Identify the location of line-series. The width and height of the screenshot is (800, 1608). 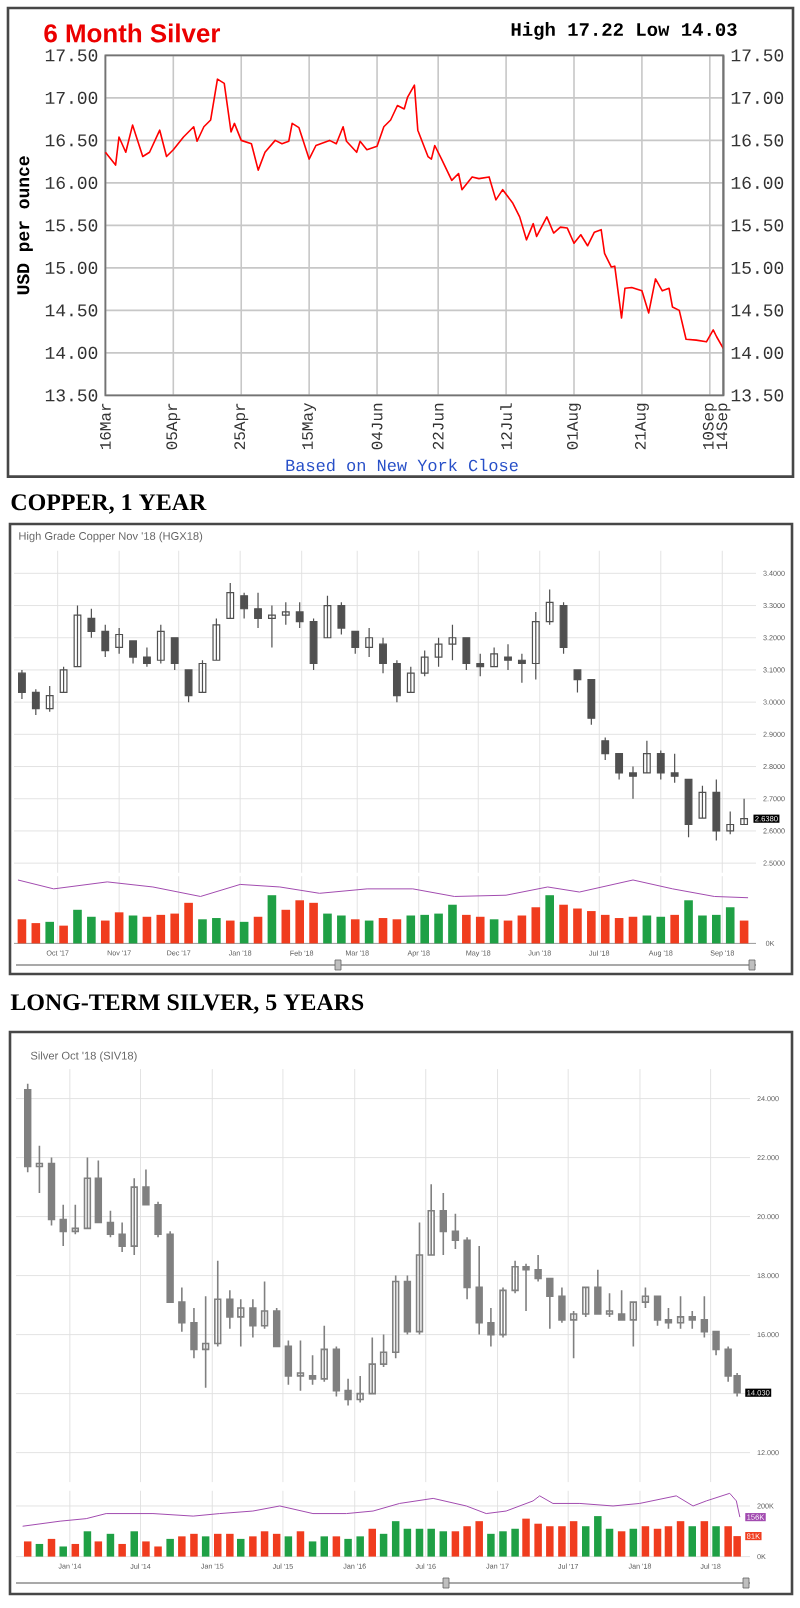
(414, 214).